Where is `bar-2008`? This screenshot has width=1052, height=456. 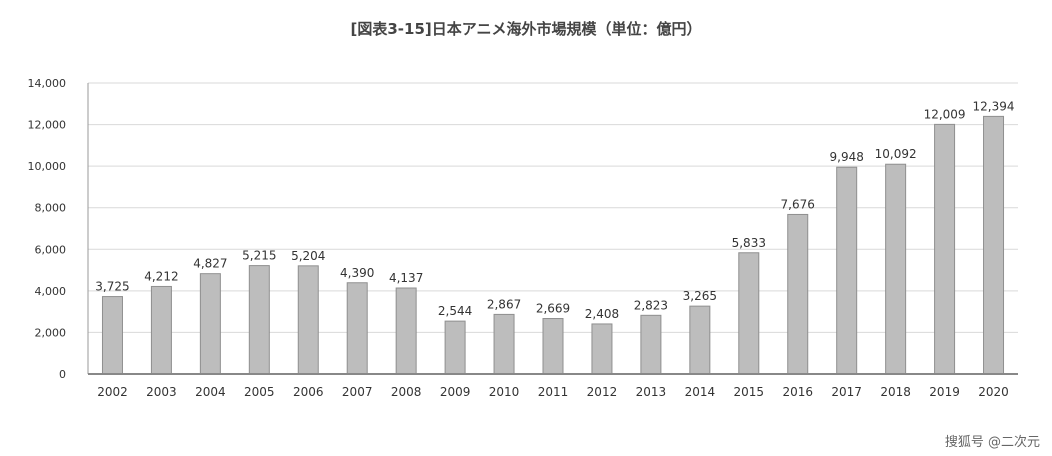
bar-2008 is located at coordinates (406, 331).